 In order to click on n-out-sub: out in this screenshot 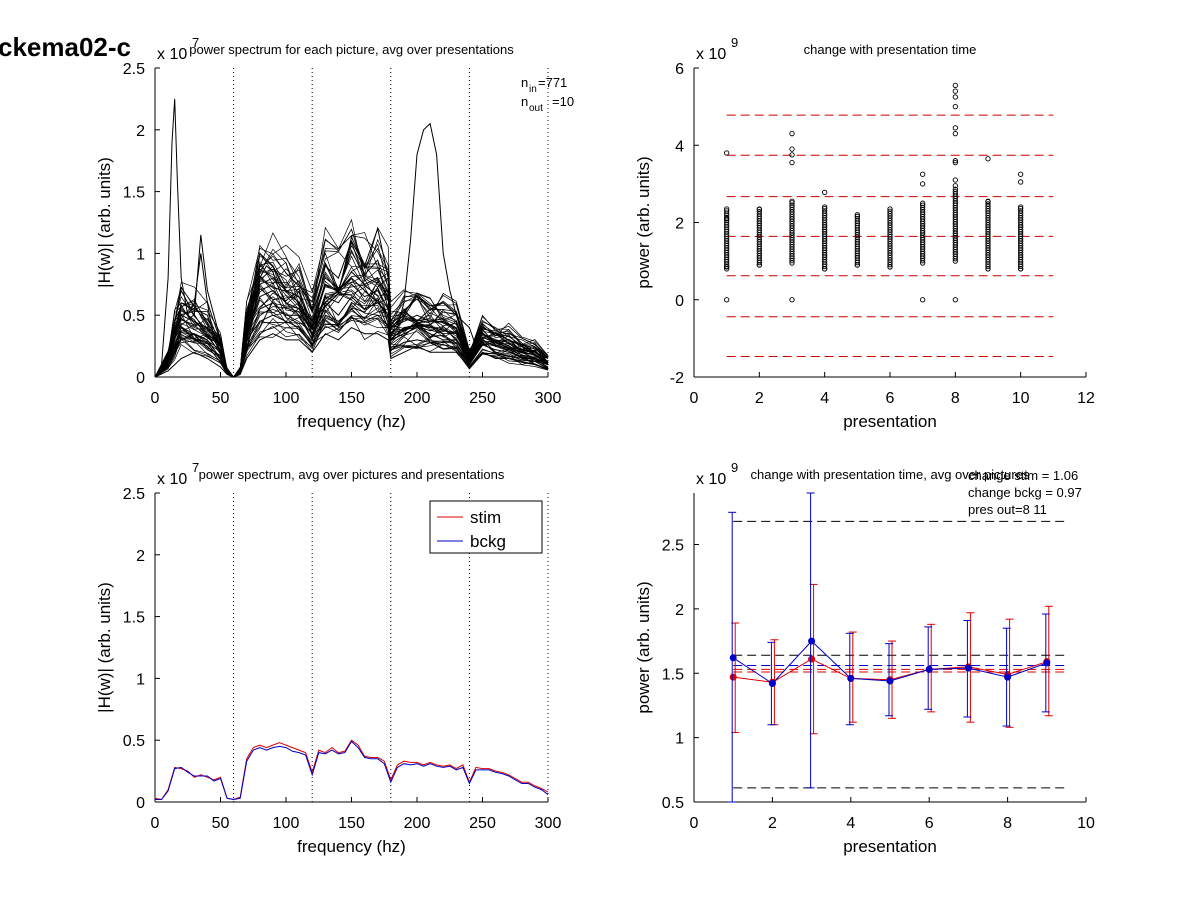, I will do `click(536, 108)`.